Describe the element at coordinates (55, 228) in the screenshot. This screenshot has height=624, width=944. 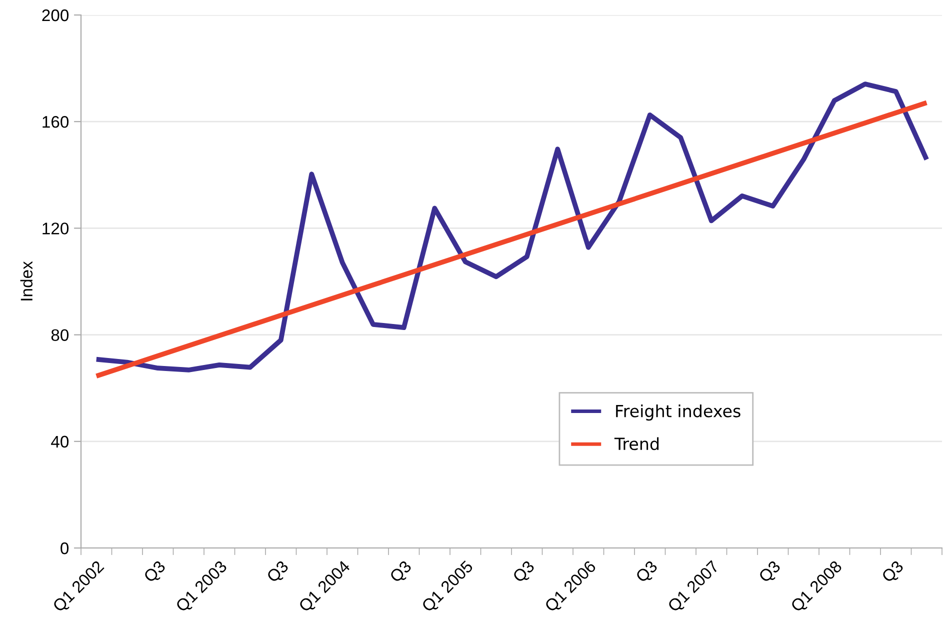
I see `y-tick-label: 120` at that location.